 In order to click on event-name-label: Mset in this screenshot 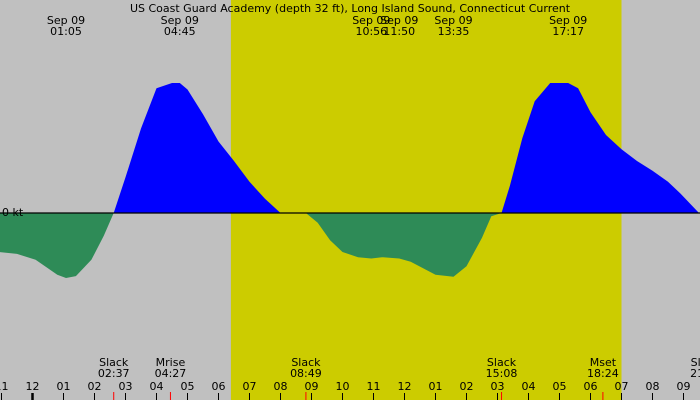, I will do `click(603, 362)`.